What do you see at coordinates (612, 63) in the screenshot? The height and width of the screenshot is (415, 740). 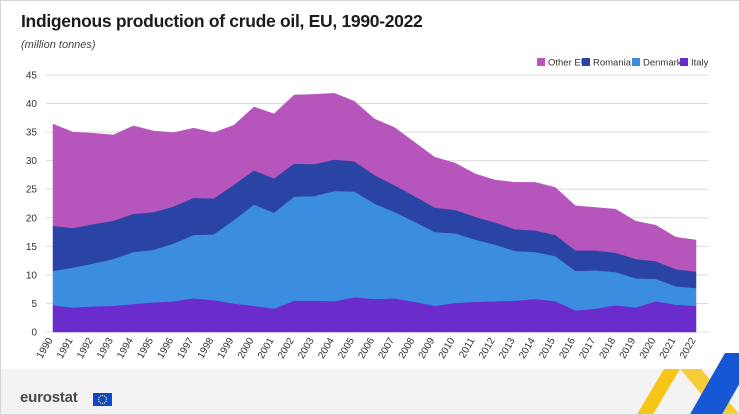 I see `legend-label-romania: Romania` at bounding box center [612, 63].